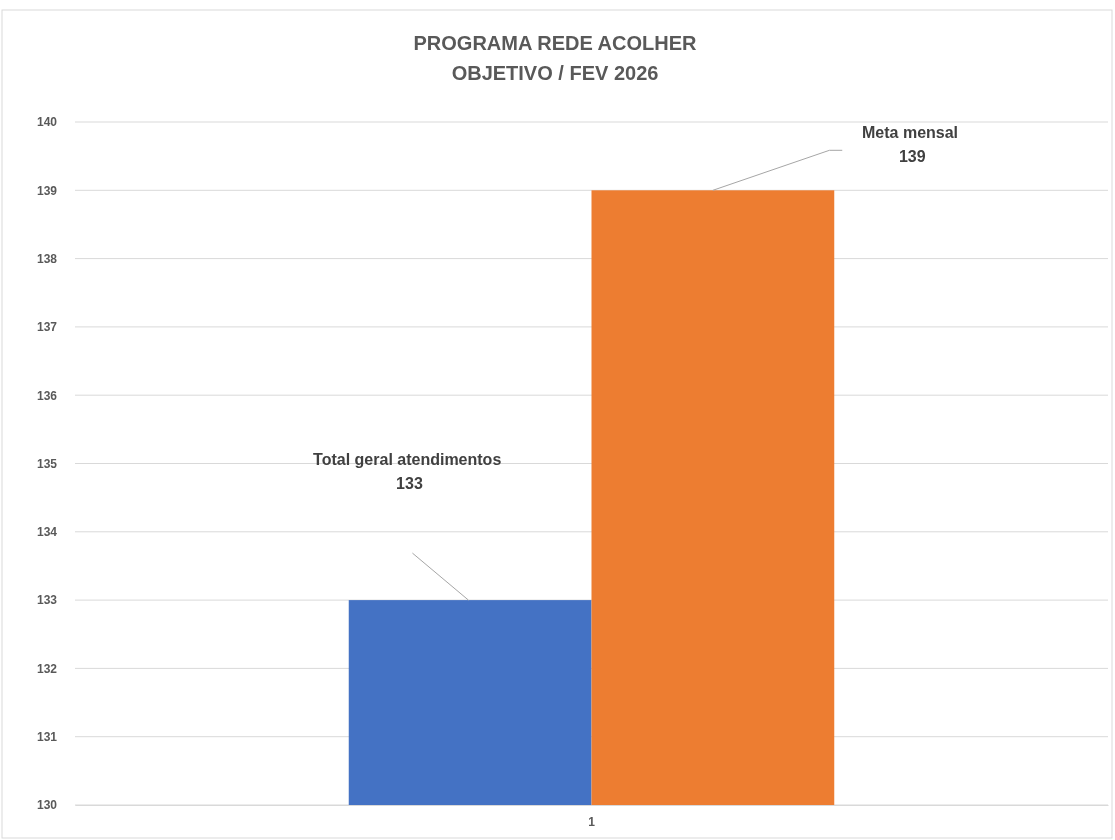 The width and height of the screenshot is (1115, 840). What do you see at coordinates (47, 532) in the screenshot?
I see `y-tick-label: 134` at bounding box center [47, 532].